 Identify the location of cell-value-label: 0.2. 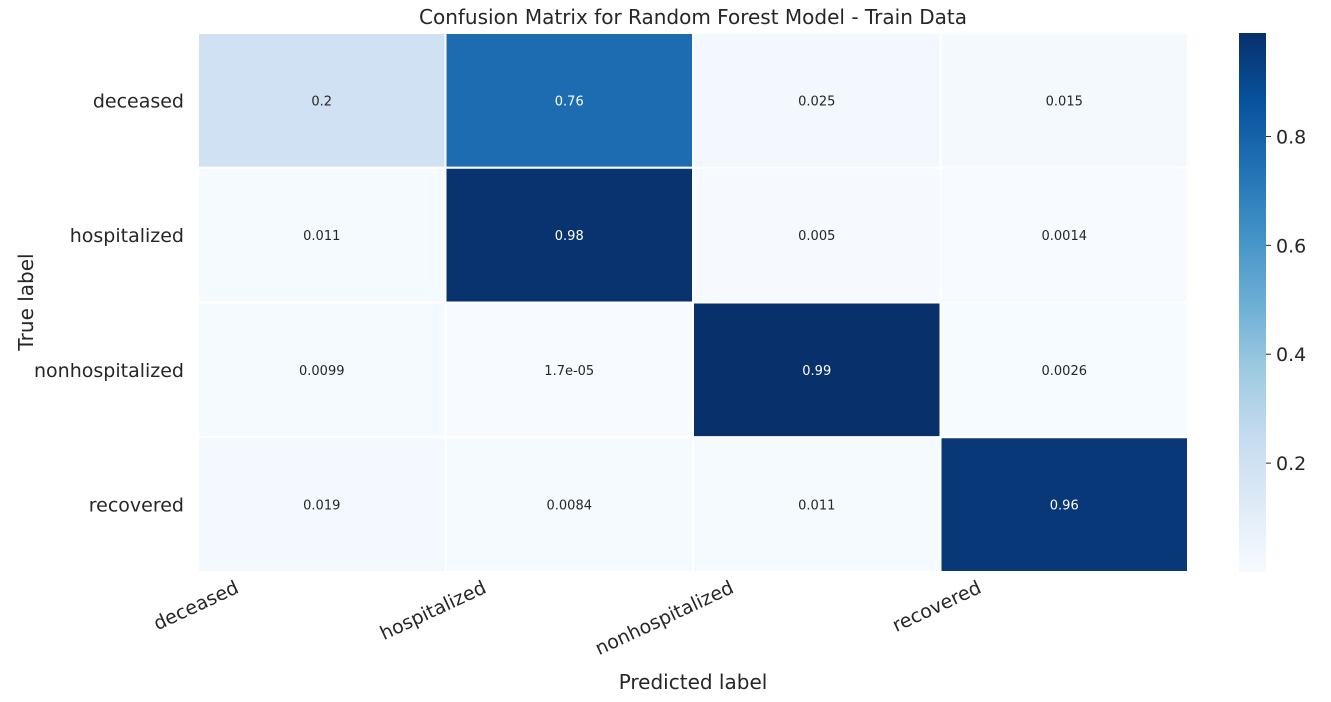
(321, 101).